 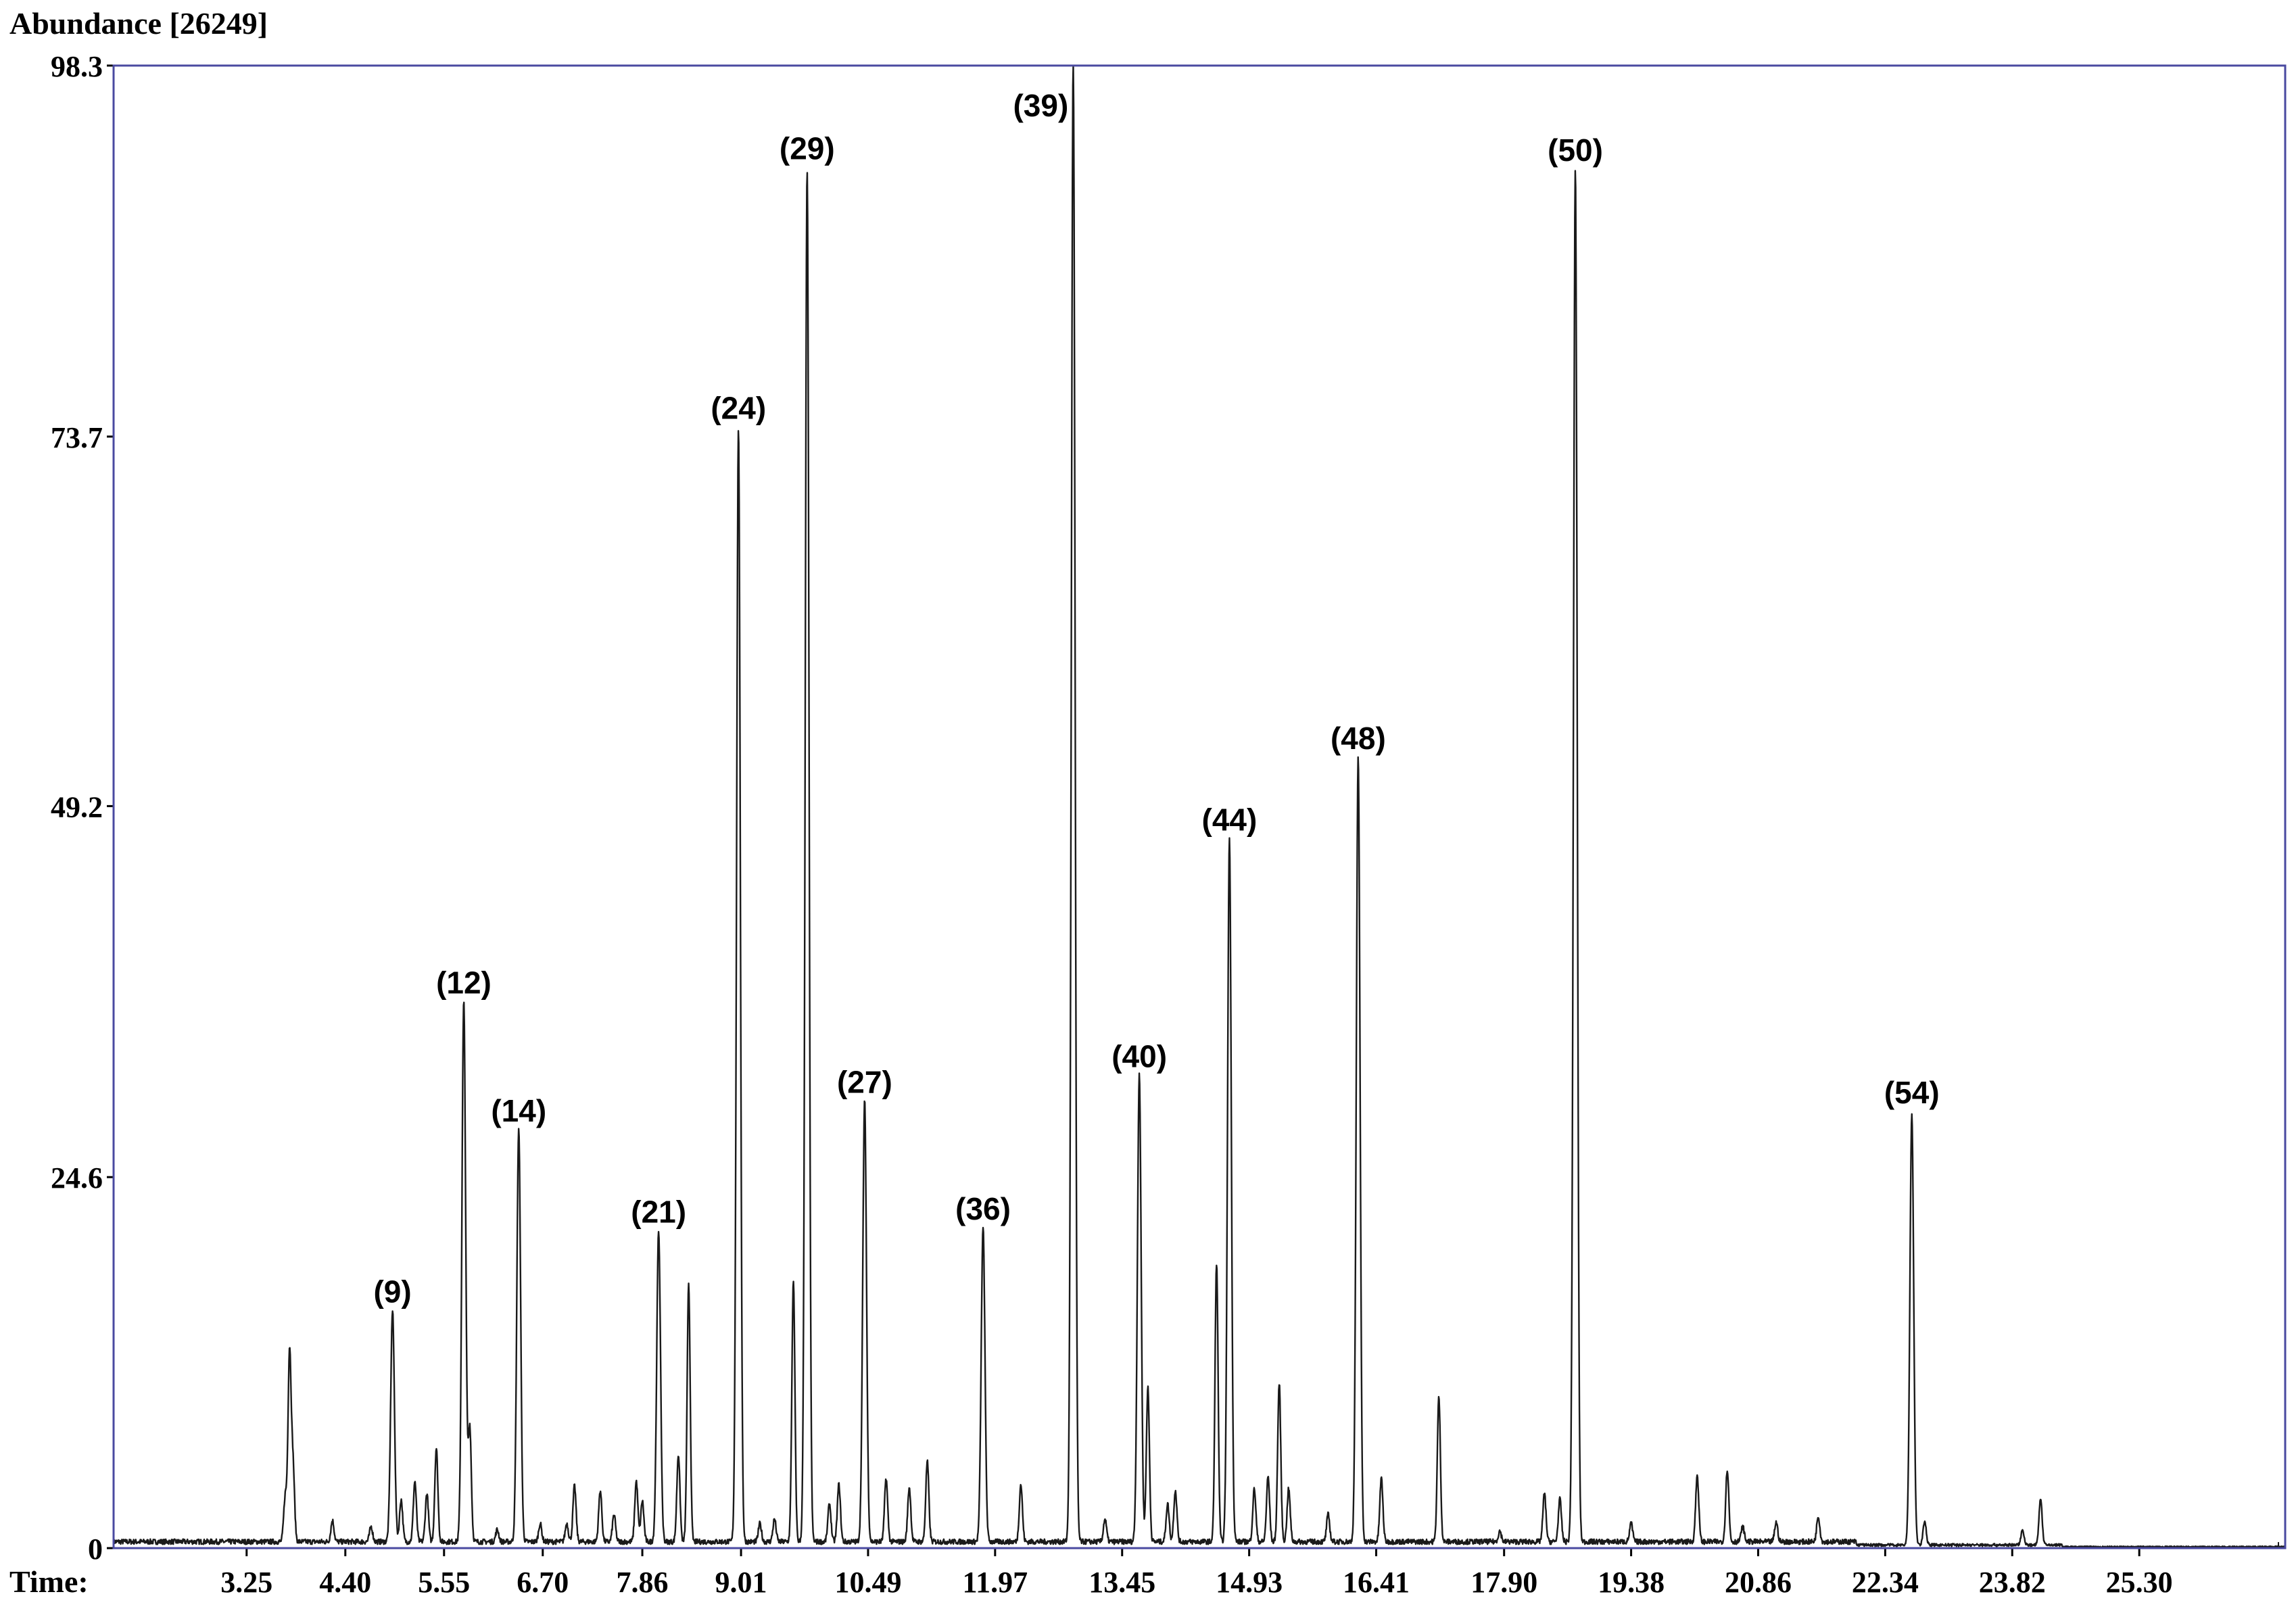 What do you see at coordinates (77, 66) in the screenshot?
I see `y-tick-label: 98.3` at bounding box center [77, 66].